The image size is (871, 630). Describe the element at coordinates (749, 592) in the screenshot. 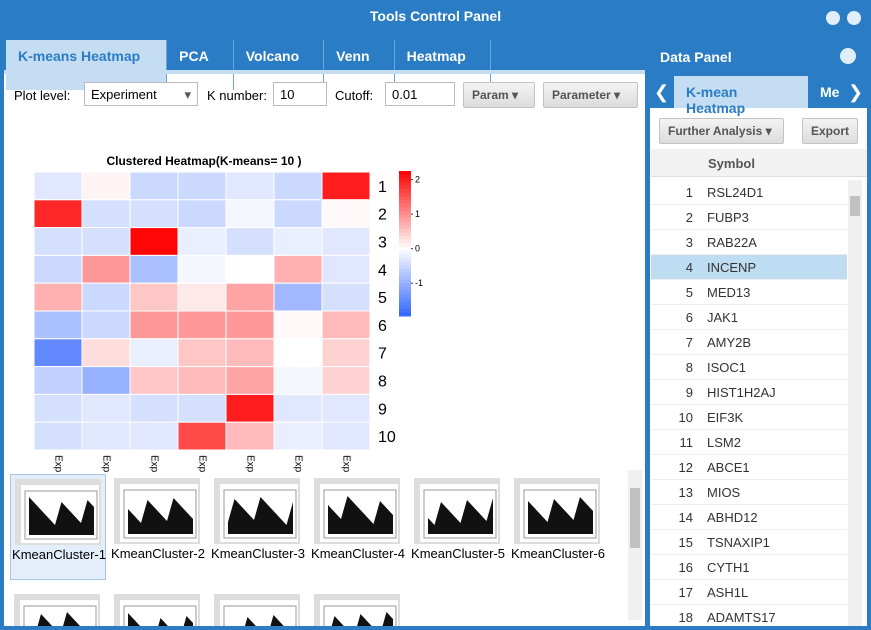

I see `table-row: 17 ASH1L` at that location.